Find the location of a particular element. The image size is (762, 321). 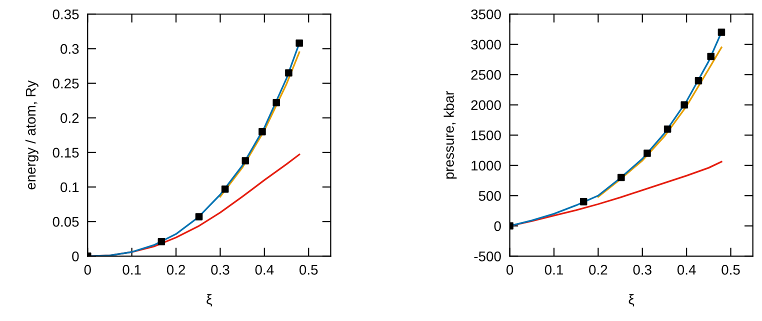

y-tick-label: 1000 is located at coordinates (486, 165).